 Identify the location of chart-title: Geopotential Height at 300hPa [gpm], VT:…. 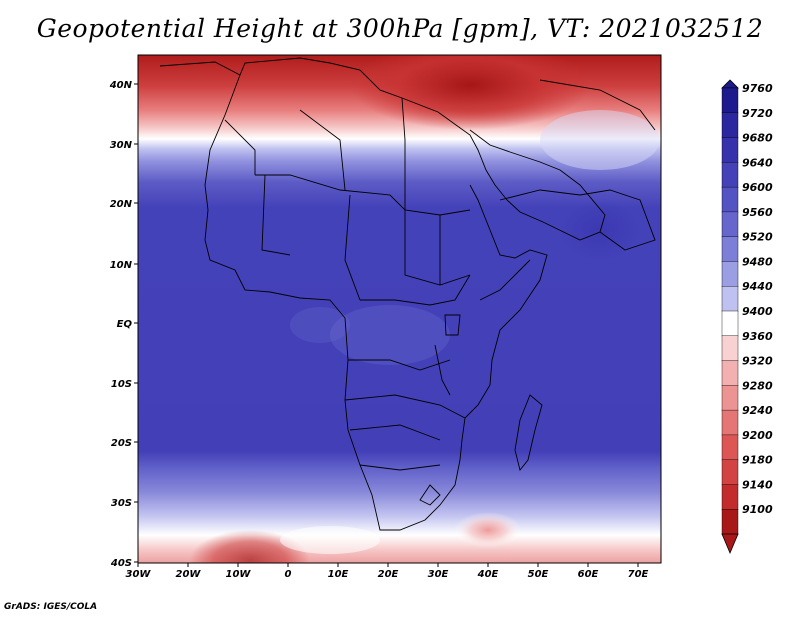
(400, 28).